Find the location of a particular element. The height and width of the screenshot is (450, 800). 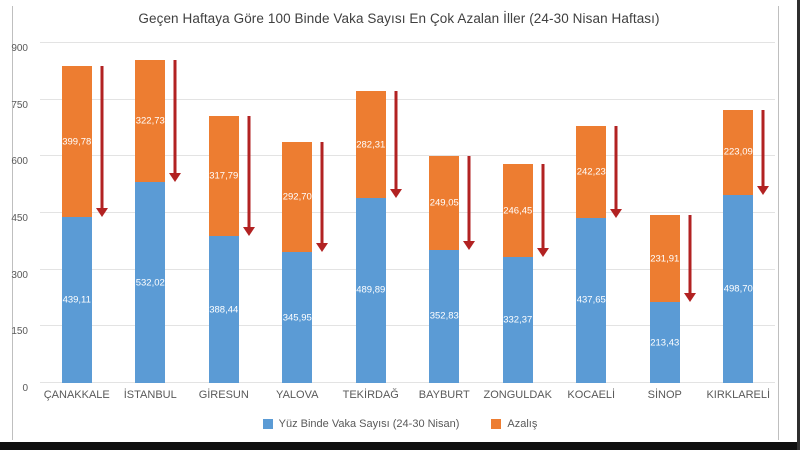

bar-slot: 388,44 317,79 is located at coordinates (224, 213).